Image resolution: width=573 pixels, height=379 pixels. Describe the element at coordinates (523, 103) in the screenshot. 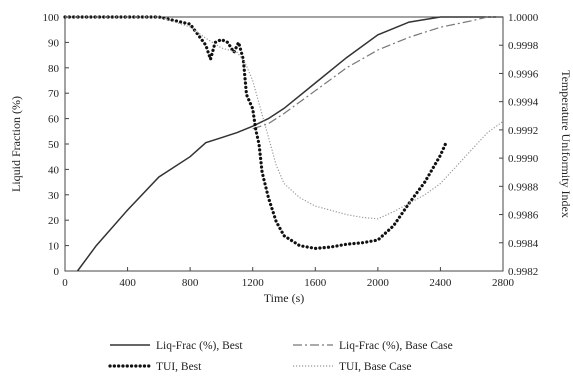

I see `y2-tick-label: 0.9994` at that location.